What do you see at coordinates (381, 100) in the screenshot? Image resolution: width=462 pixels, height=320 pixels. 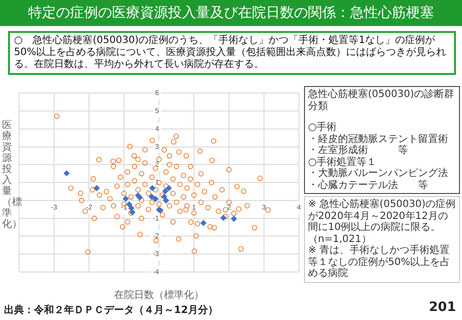 I see `text: 急性心筋梗塞(050030)の診断群分類` at bounding box center [381, 100].